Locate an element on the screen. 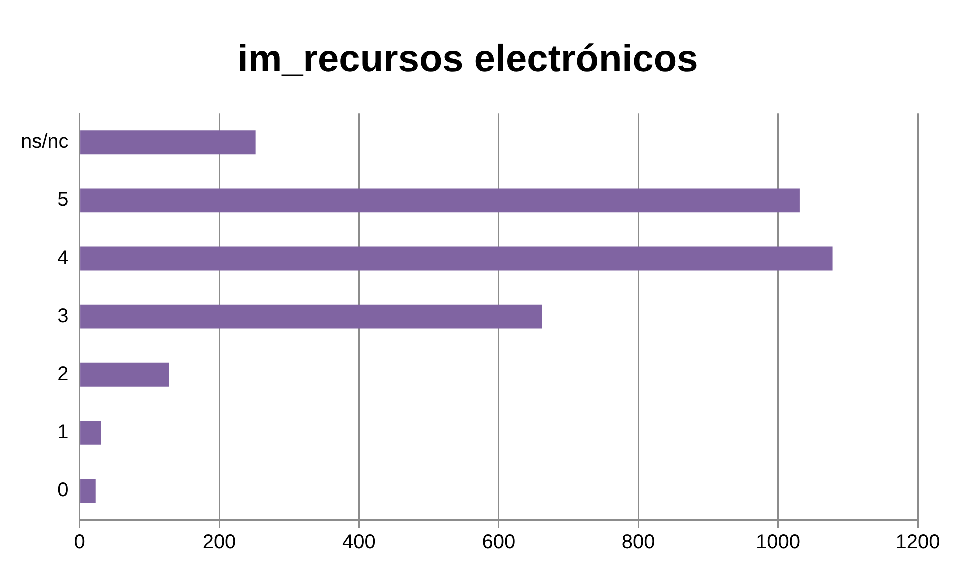  y-tick-label: 1 is located at coordinates (63, 432).